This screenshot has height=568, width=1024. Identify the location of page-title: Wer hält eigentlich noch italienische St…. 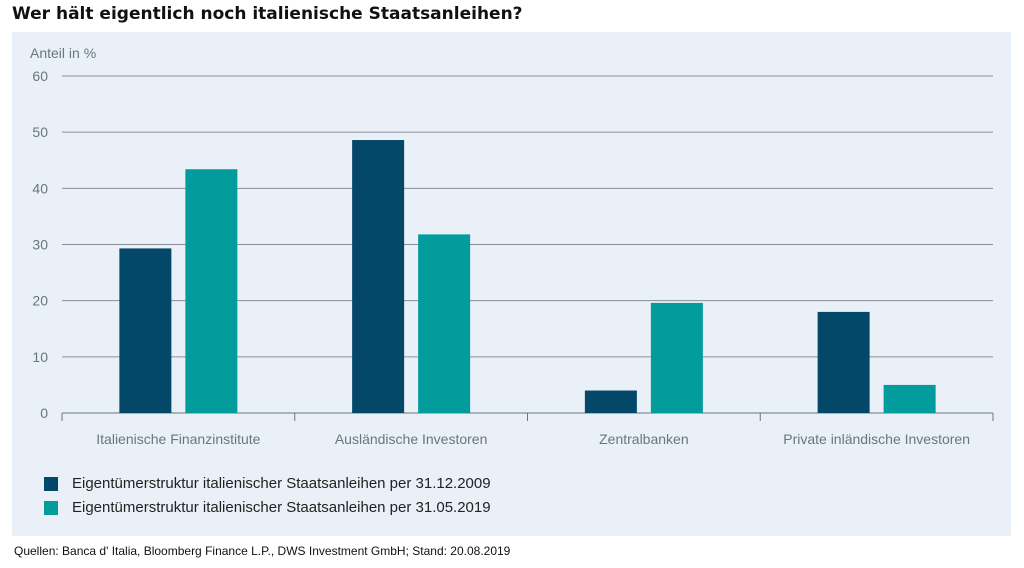
(267, 14).